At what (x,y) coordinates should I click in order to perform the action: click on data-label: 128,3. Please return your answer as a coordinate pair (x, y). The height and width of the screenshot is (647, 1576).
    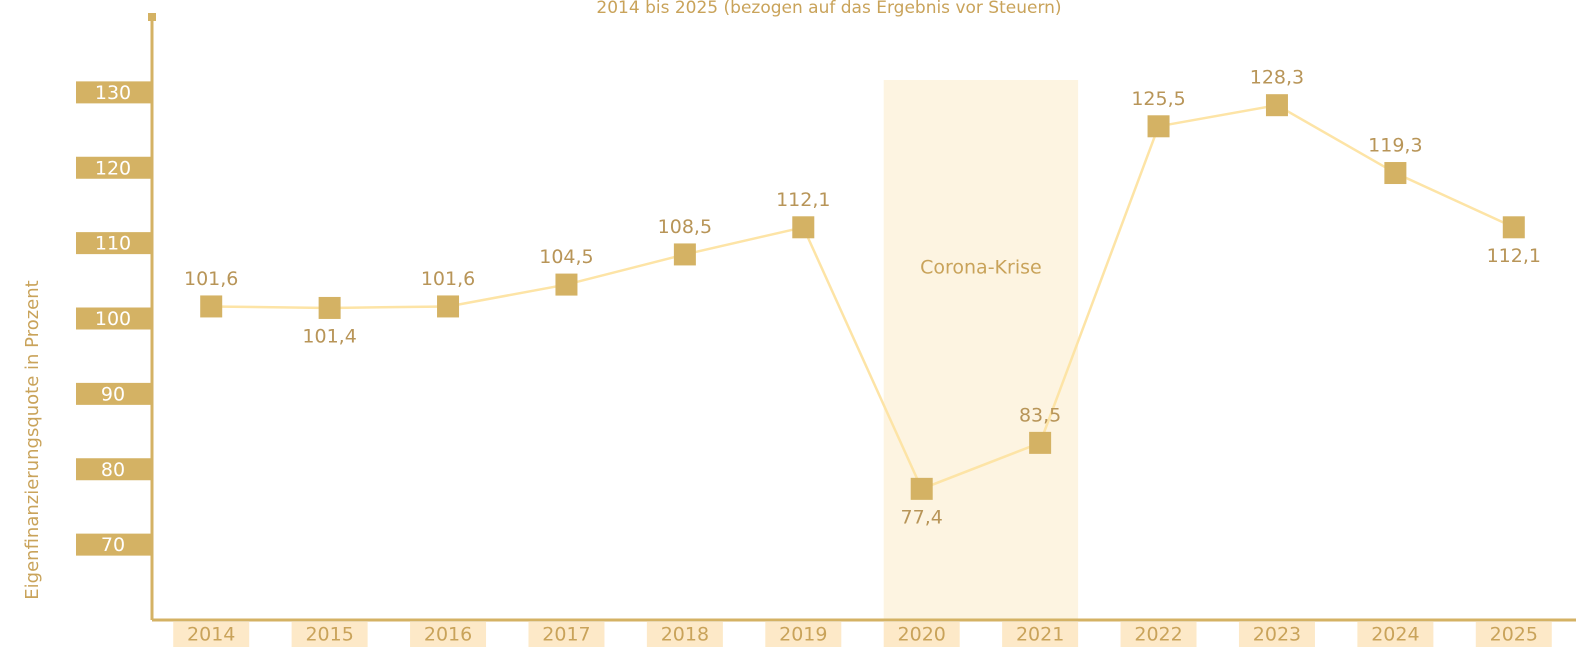
    Looking at the image, I should click on (1277, 78).